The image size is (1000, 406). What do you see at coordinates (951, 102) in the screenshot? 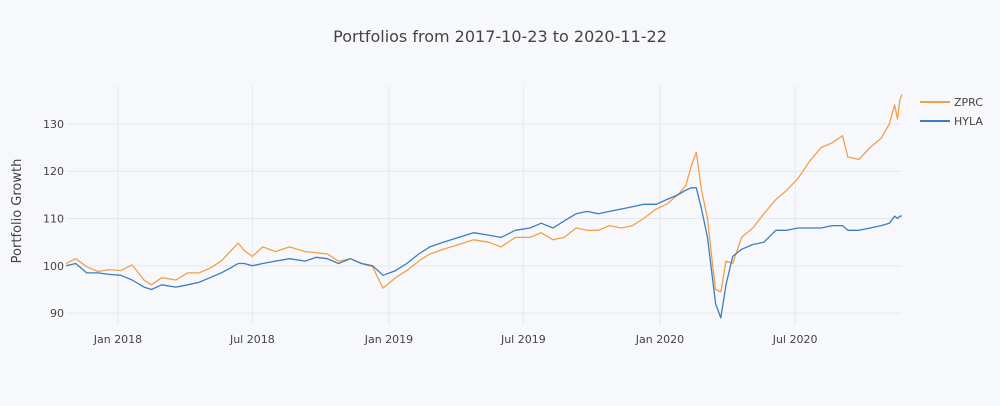
I see `legend-item-zprc: ZPRC` at bounding box center [951, 102].